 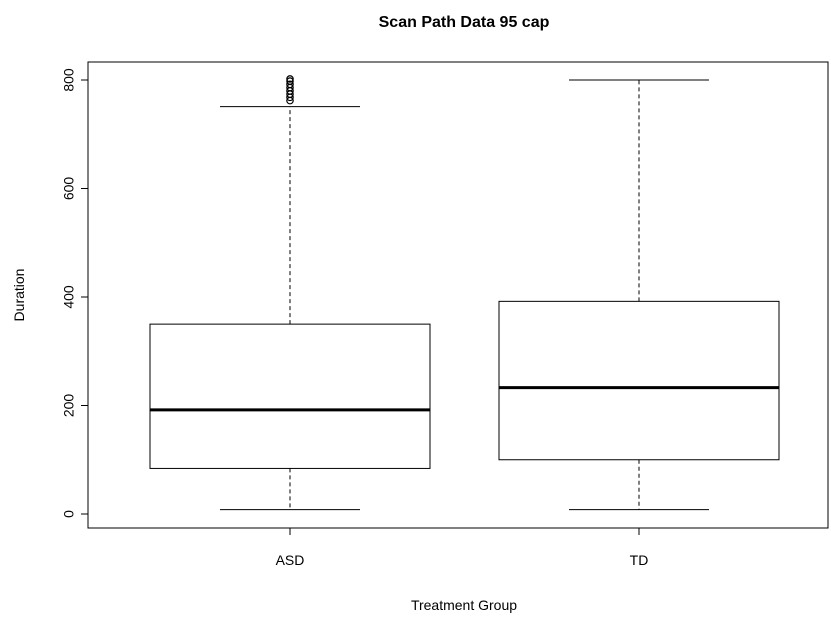 I want to click on y-tick-label: 800, so click(x=69, y=80).